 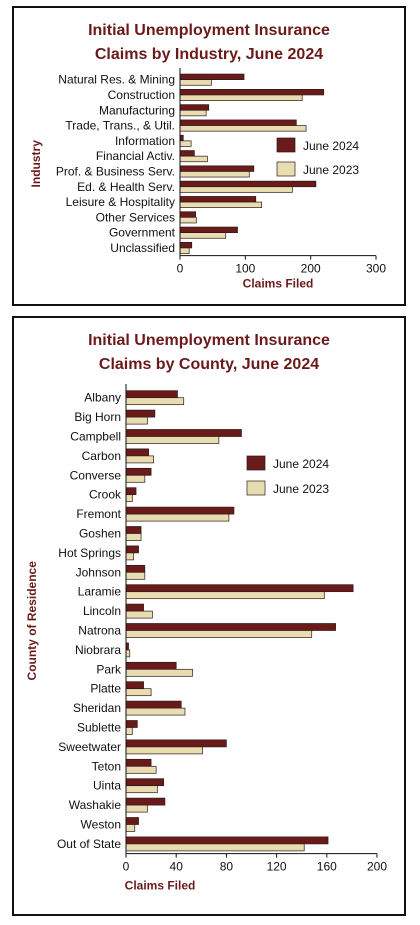 I want to click on category-label: Hot Springs, so click(x=89, y=553).